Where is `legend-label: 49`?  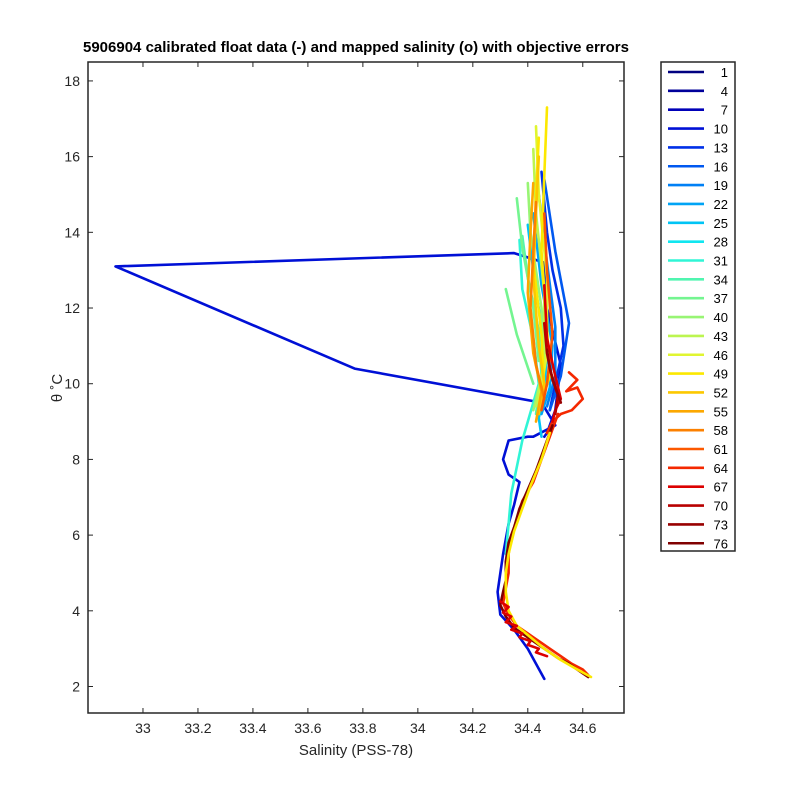
legend-label: 49 is located at coordinates (721, 374).